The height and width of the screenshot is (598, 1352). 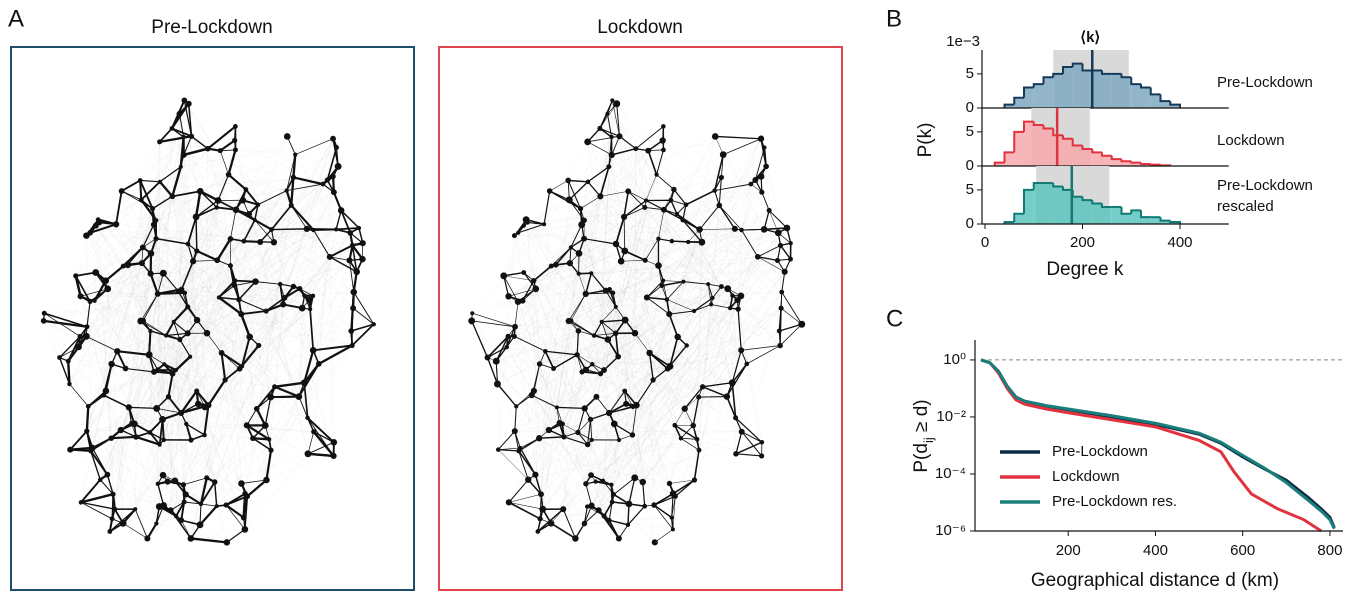 What do you see at coordinates (1251, 140) in the screenshot?
I see `series-label: Lockdown` at bounding box center [1251, 140].